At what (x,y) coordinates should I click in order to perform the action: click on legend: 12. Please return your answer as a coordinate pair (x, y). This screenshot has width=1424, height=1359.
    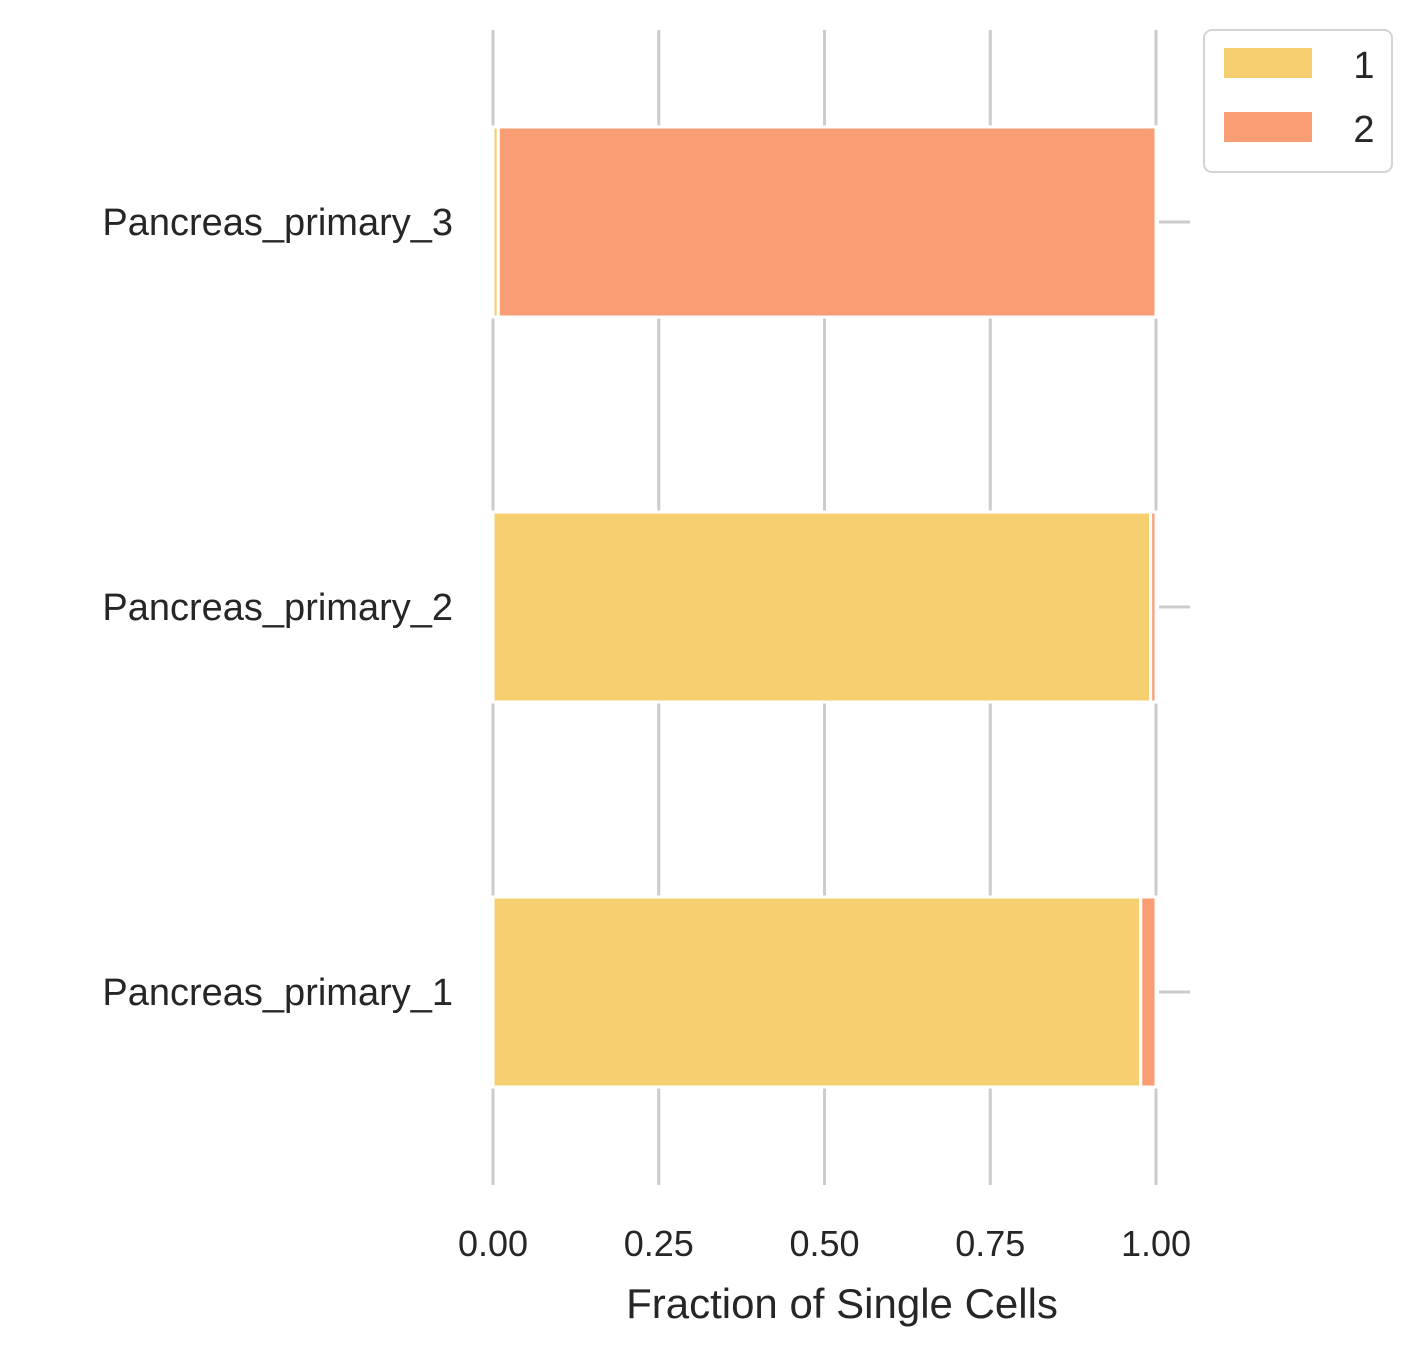
    Looking at the image, I should click on (1298, 101).